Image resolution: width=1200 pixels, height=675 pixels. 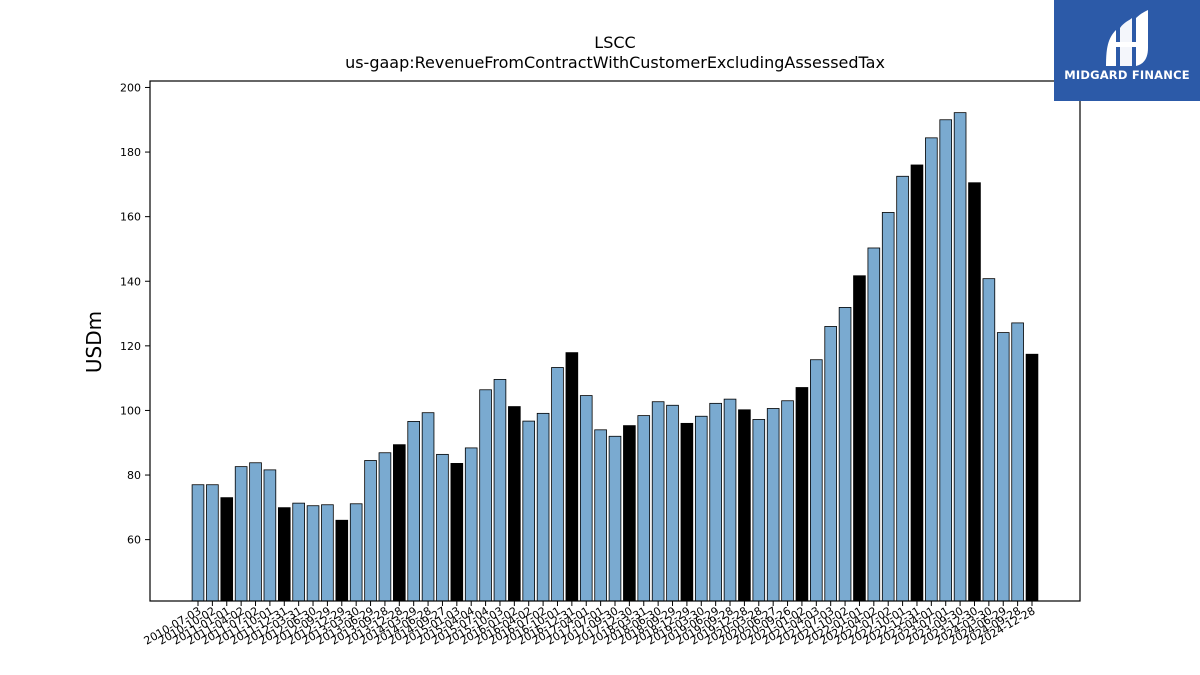 What do you see at coordinates (1127, 75) in the screenshot?
I see `logo-text: MIDGARD FINANCE` at bounding box center [1127, 75].